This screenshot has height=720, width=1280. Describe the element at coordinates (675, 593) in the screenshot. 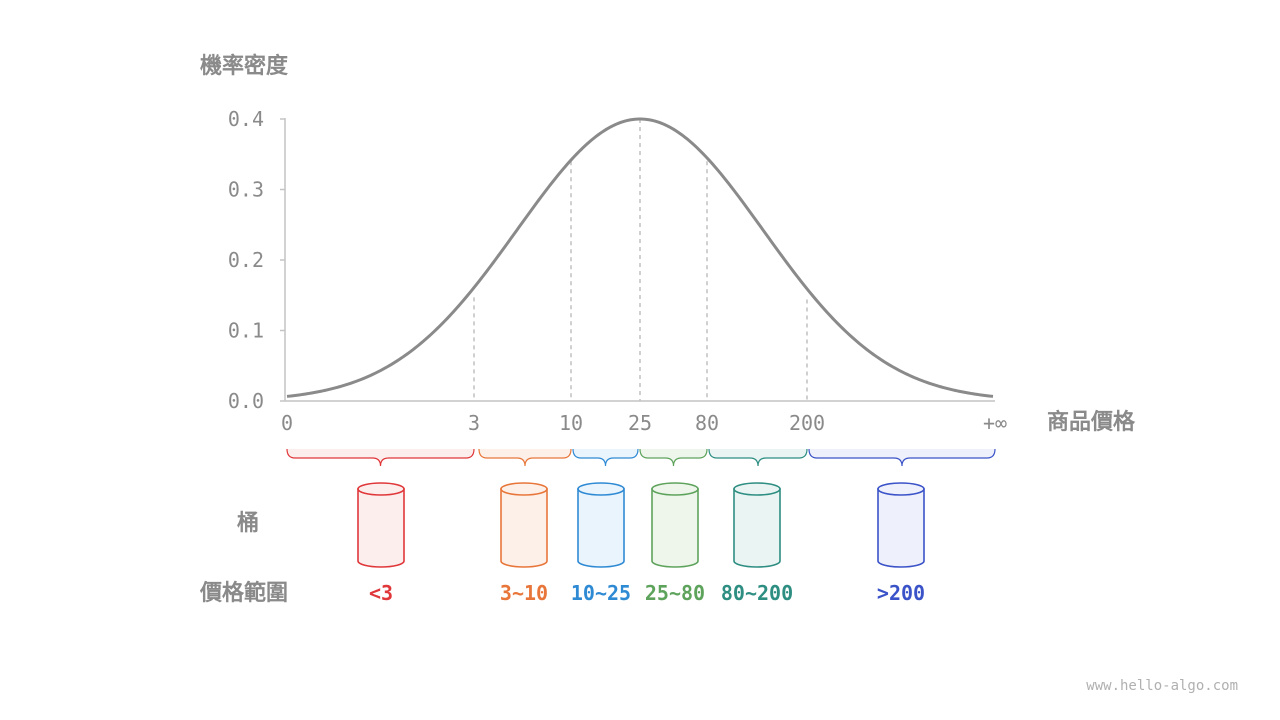

I see `bucket-range-label: 25~80` at that location.